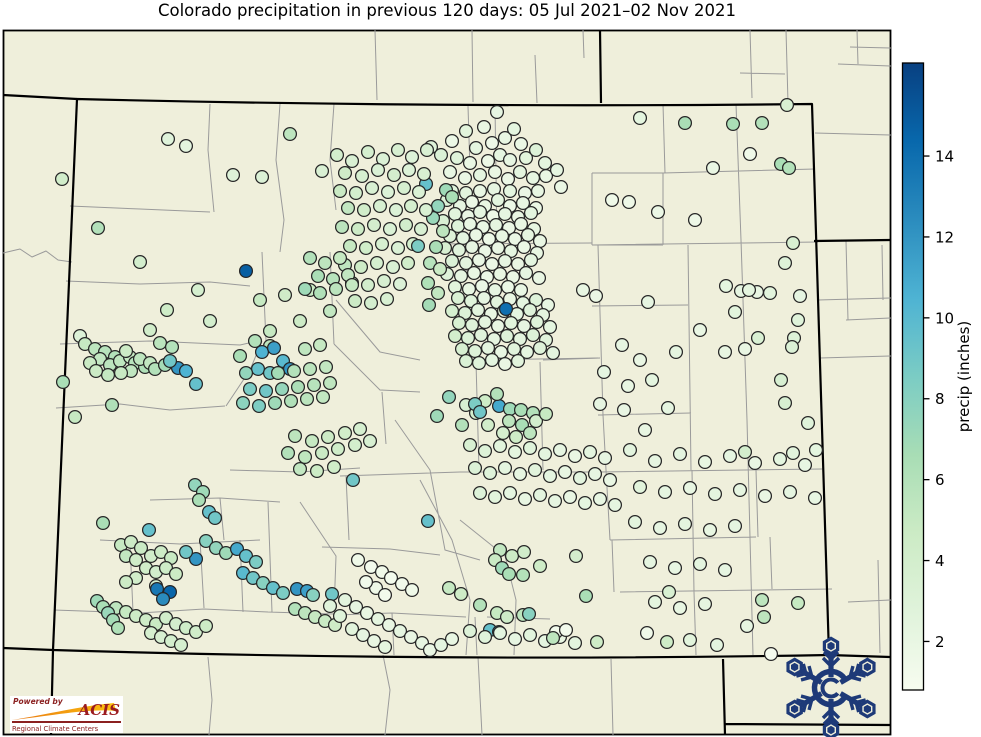 The height and width of the screenshot is (737, 981). What do you see at coordinates (64, 711) in the screenshot?
I see `acis-swoosh-icon` at bounding box center [64, 711].